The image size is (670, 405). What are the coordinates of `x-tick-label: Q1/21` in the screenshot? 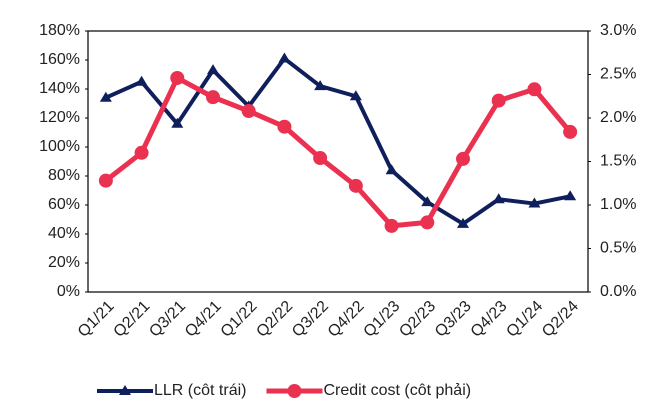 It's located at (96, 319).